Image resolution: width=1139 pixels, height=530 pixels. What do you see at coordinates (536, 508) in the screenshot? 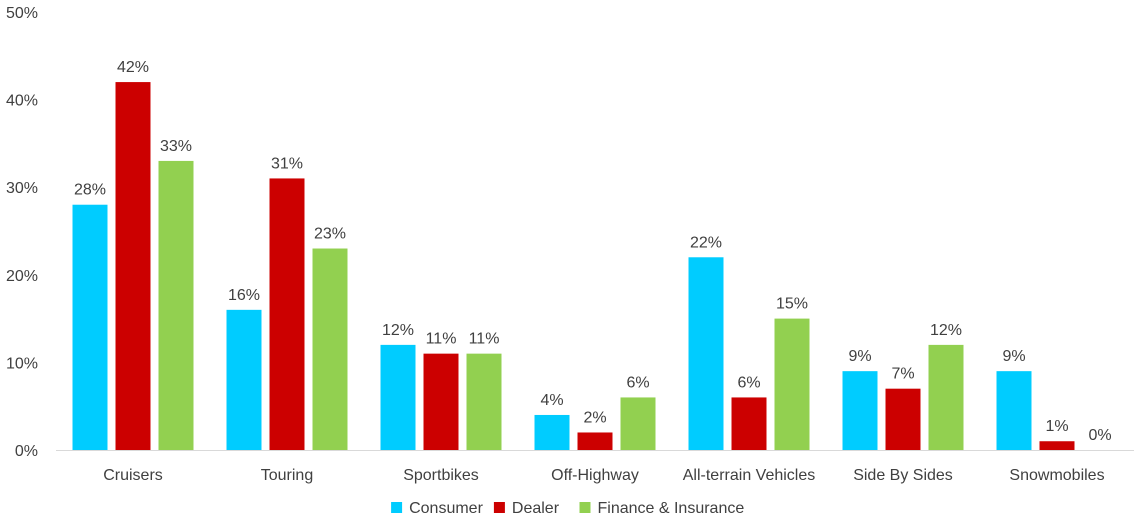
I see `legend-label: Dealer` at bounding box center [536, 508].